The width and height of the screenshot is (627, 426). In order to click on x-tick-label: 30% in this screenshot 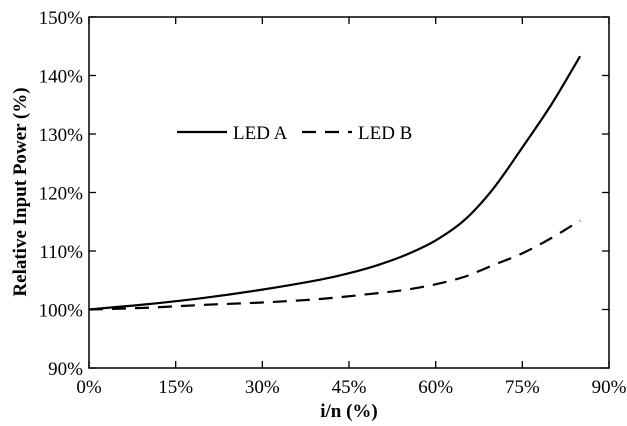, I will do `click(262, 387)`.